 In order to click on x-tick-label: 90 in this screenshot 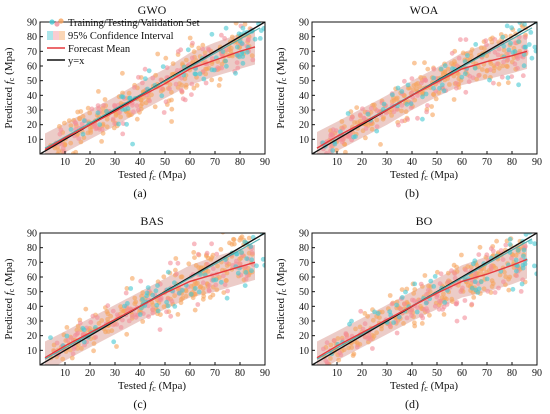, I will do `click(537, 162)`.